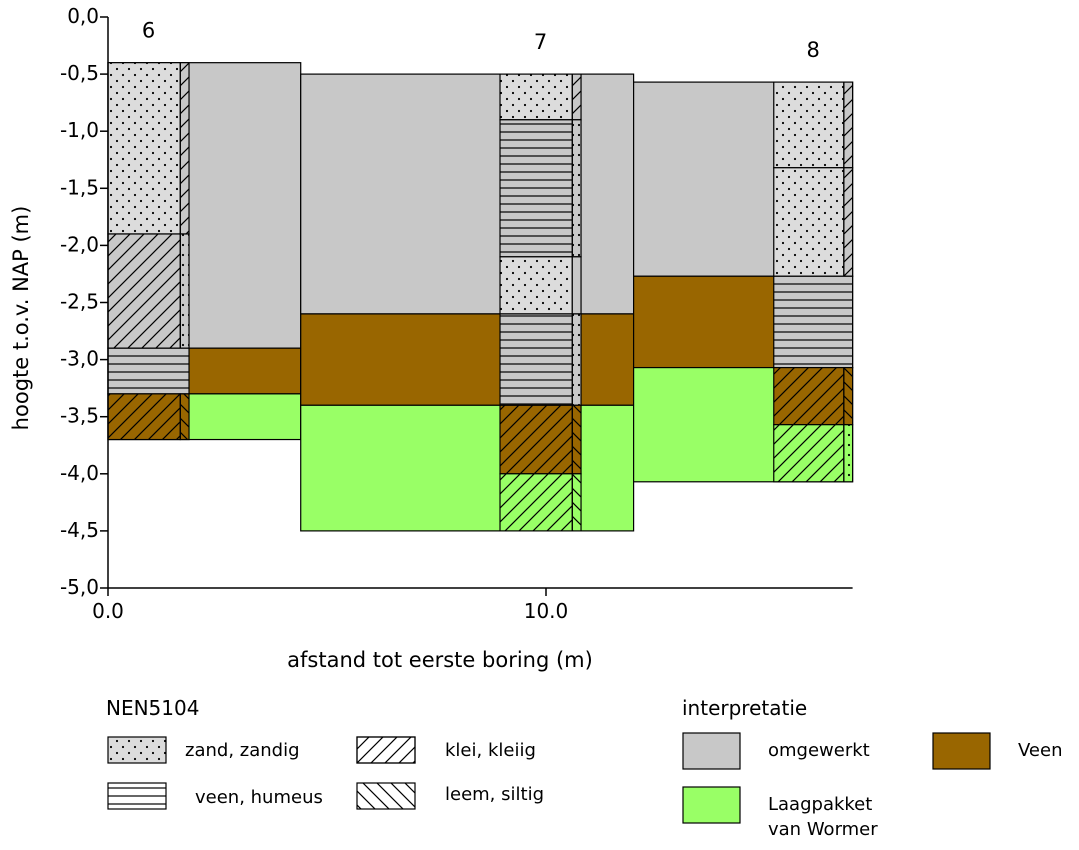 The height and width of the screenshot is (850, 1079). I want to click on boring-8-layer-2-veen, so click(813, 322).